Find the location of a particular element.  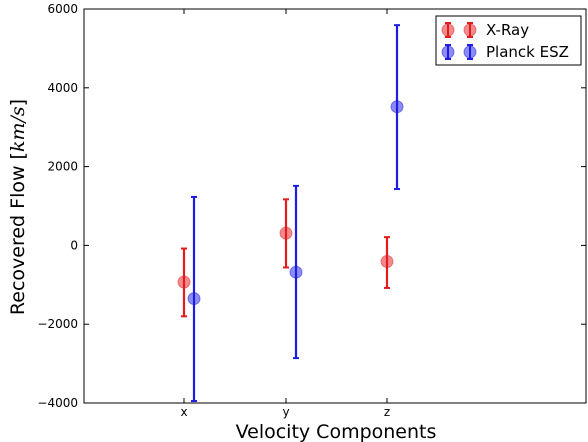

y-tick-label: −4000 is located at coordinates (57, 403).